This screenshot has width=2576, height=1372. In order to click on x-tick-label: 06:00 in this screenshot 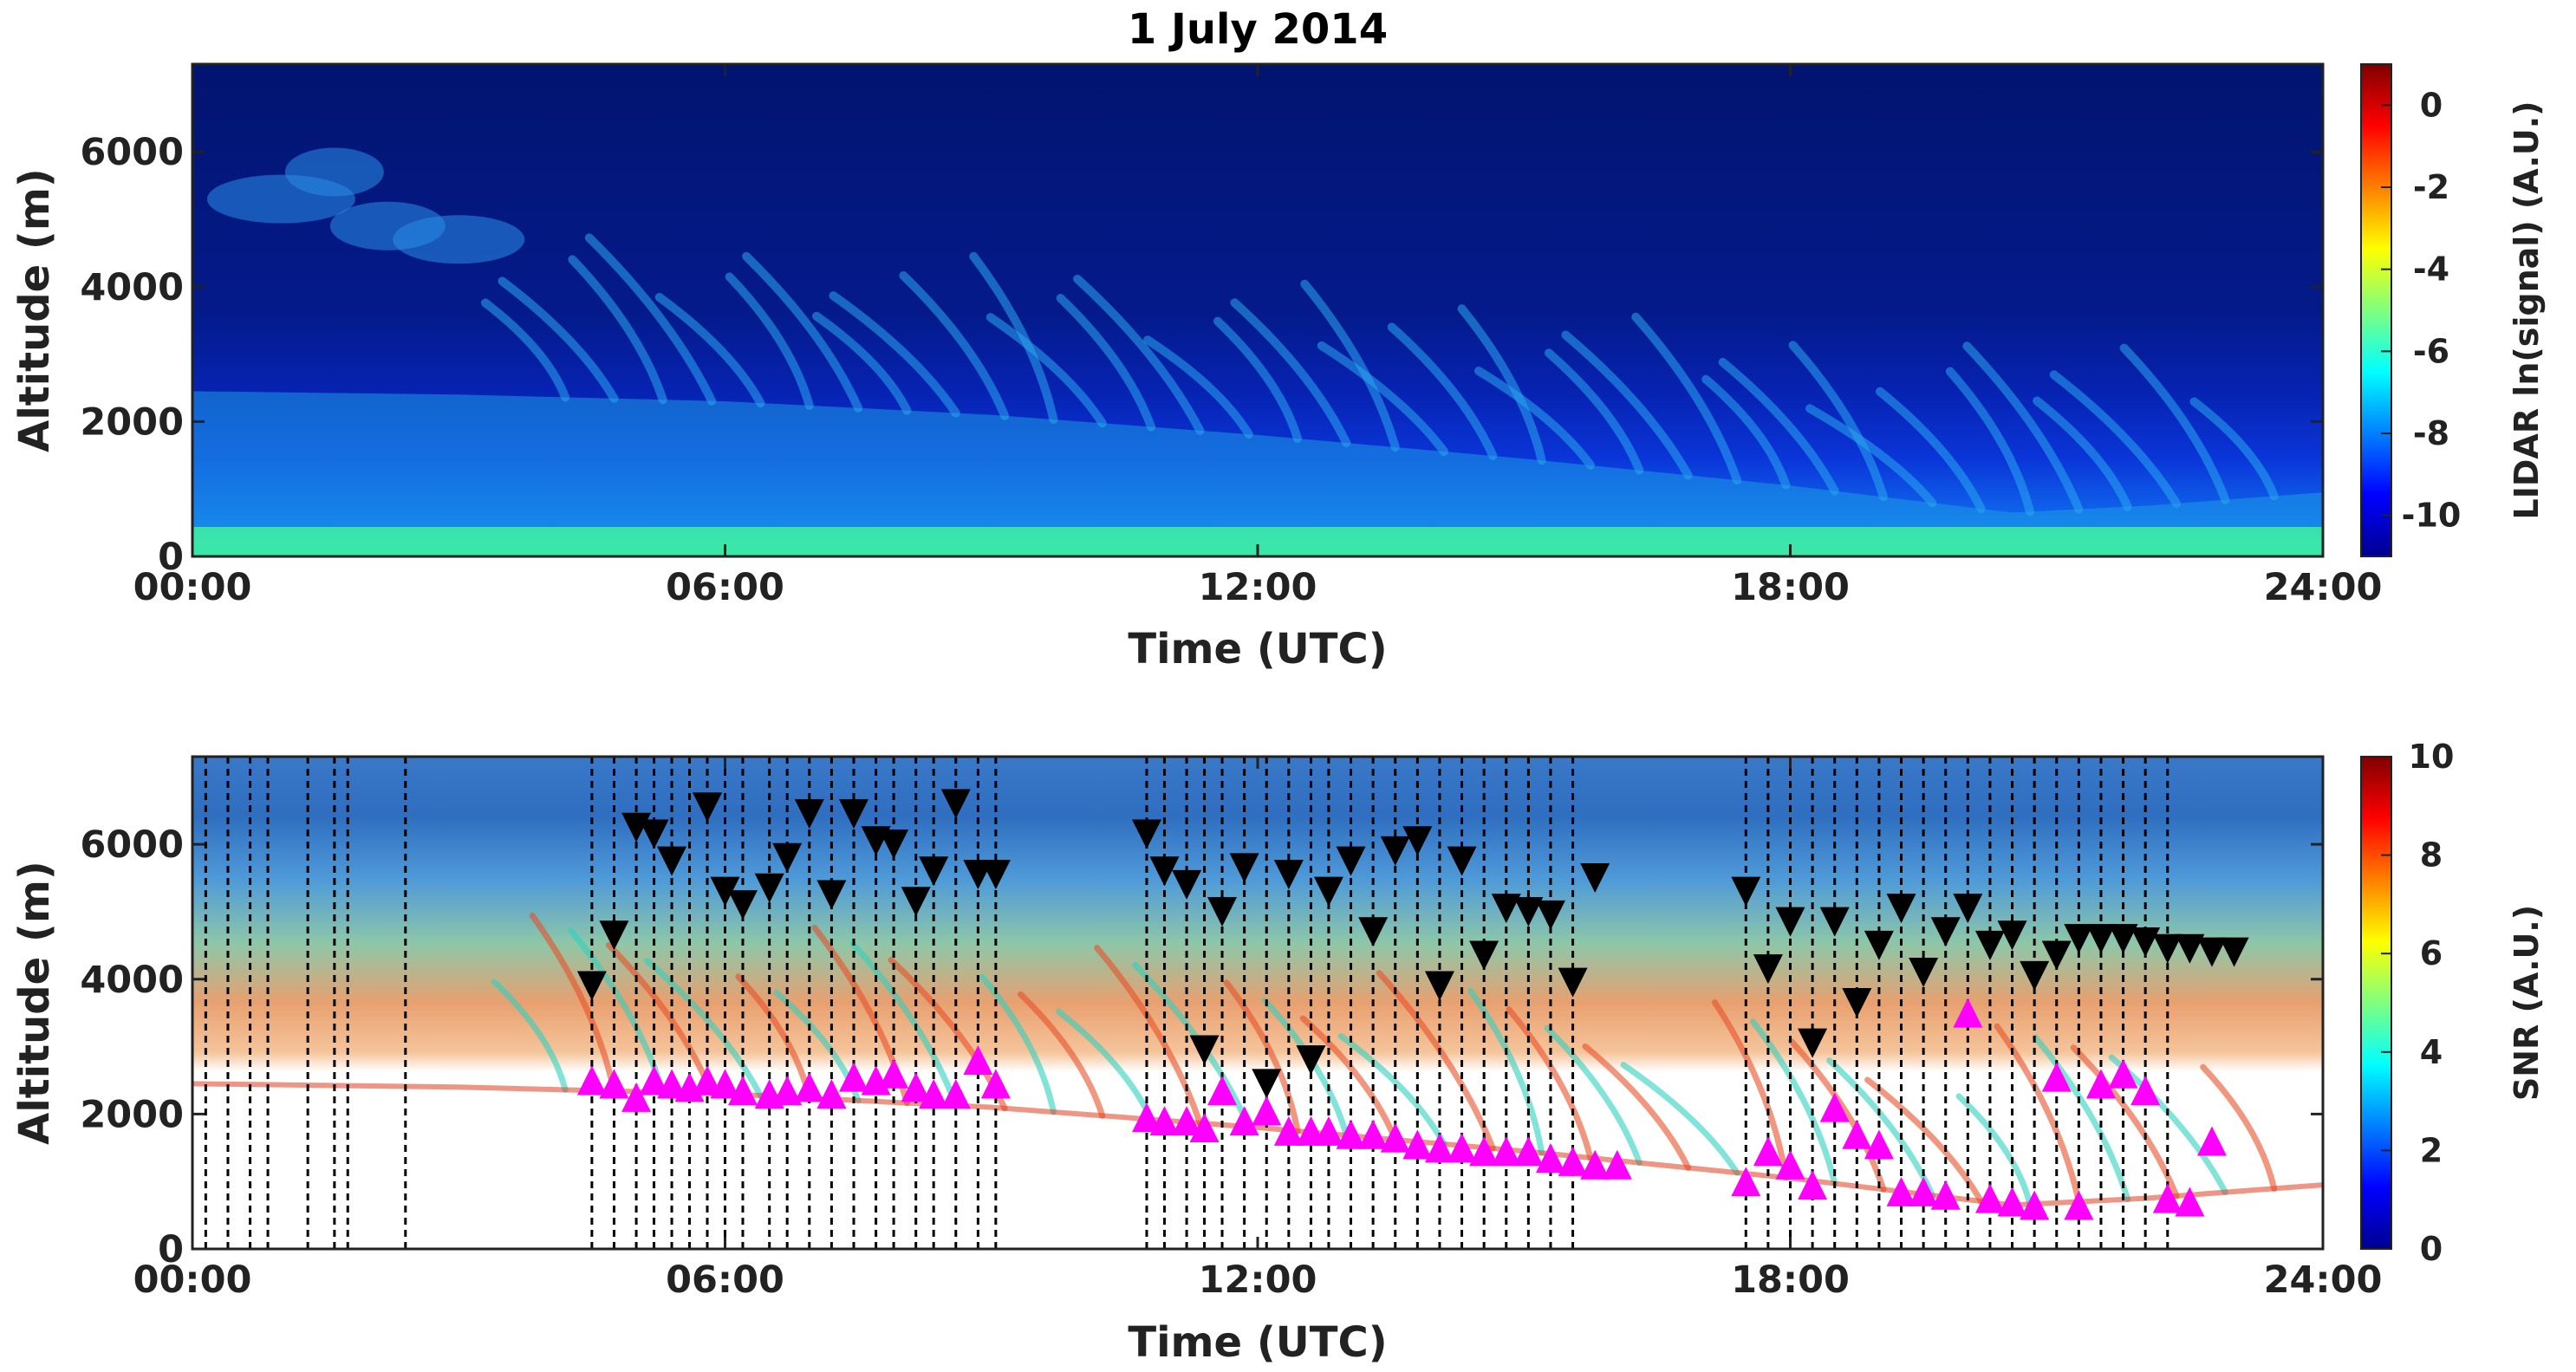, I will do `click(725, 587)`.